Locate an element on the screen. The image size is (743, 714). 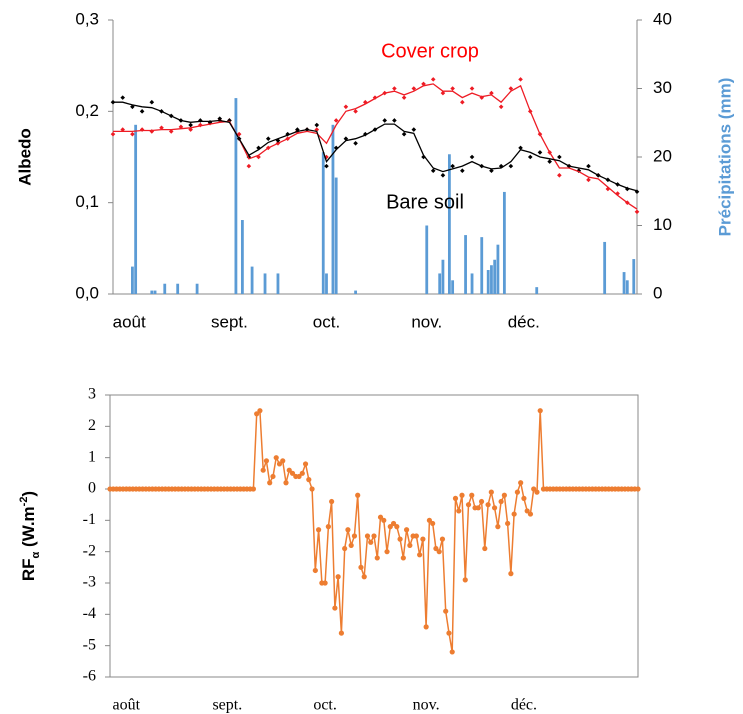
y-tick-label: 0,0 is located at coordinates (87, 292).